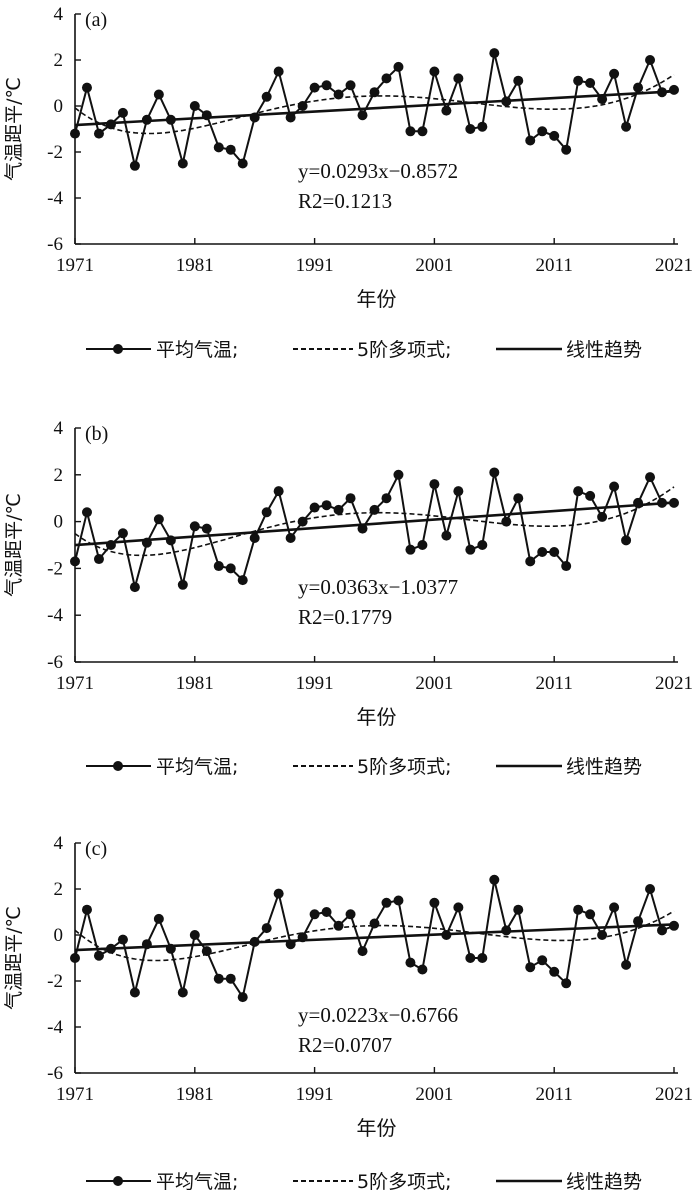 The height and width of the screenshot is (1200, 700). I want to click on r-squared: R2=0.0707, so click(345, 1045).